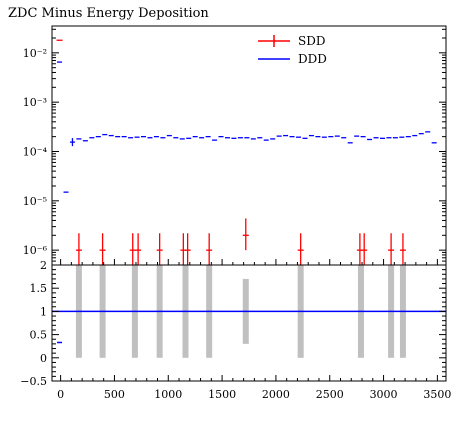  What do you see at coordinates (311, 41) in the screenshot?
I see `legend-sdd-label: SDD` at bounding box center [311, 41].